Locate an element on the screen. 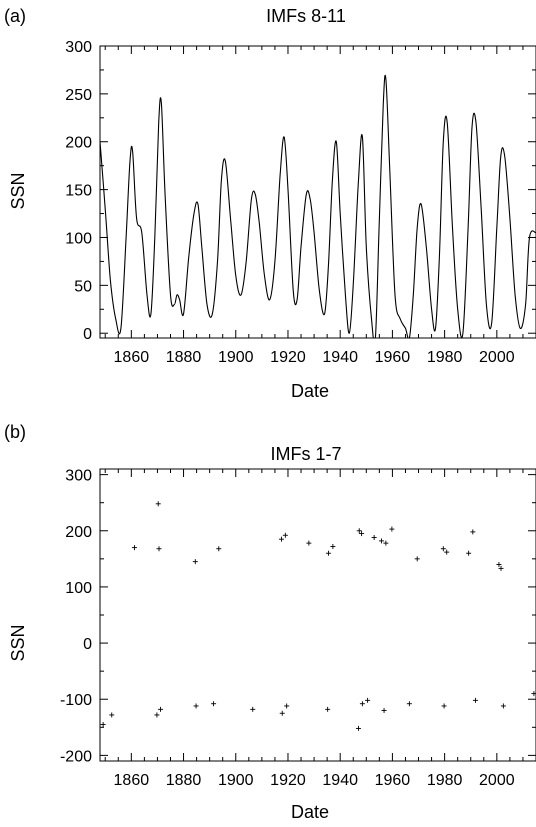  panel-b-x-axis-label: Date is located at coordinates (310, 812).